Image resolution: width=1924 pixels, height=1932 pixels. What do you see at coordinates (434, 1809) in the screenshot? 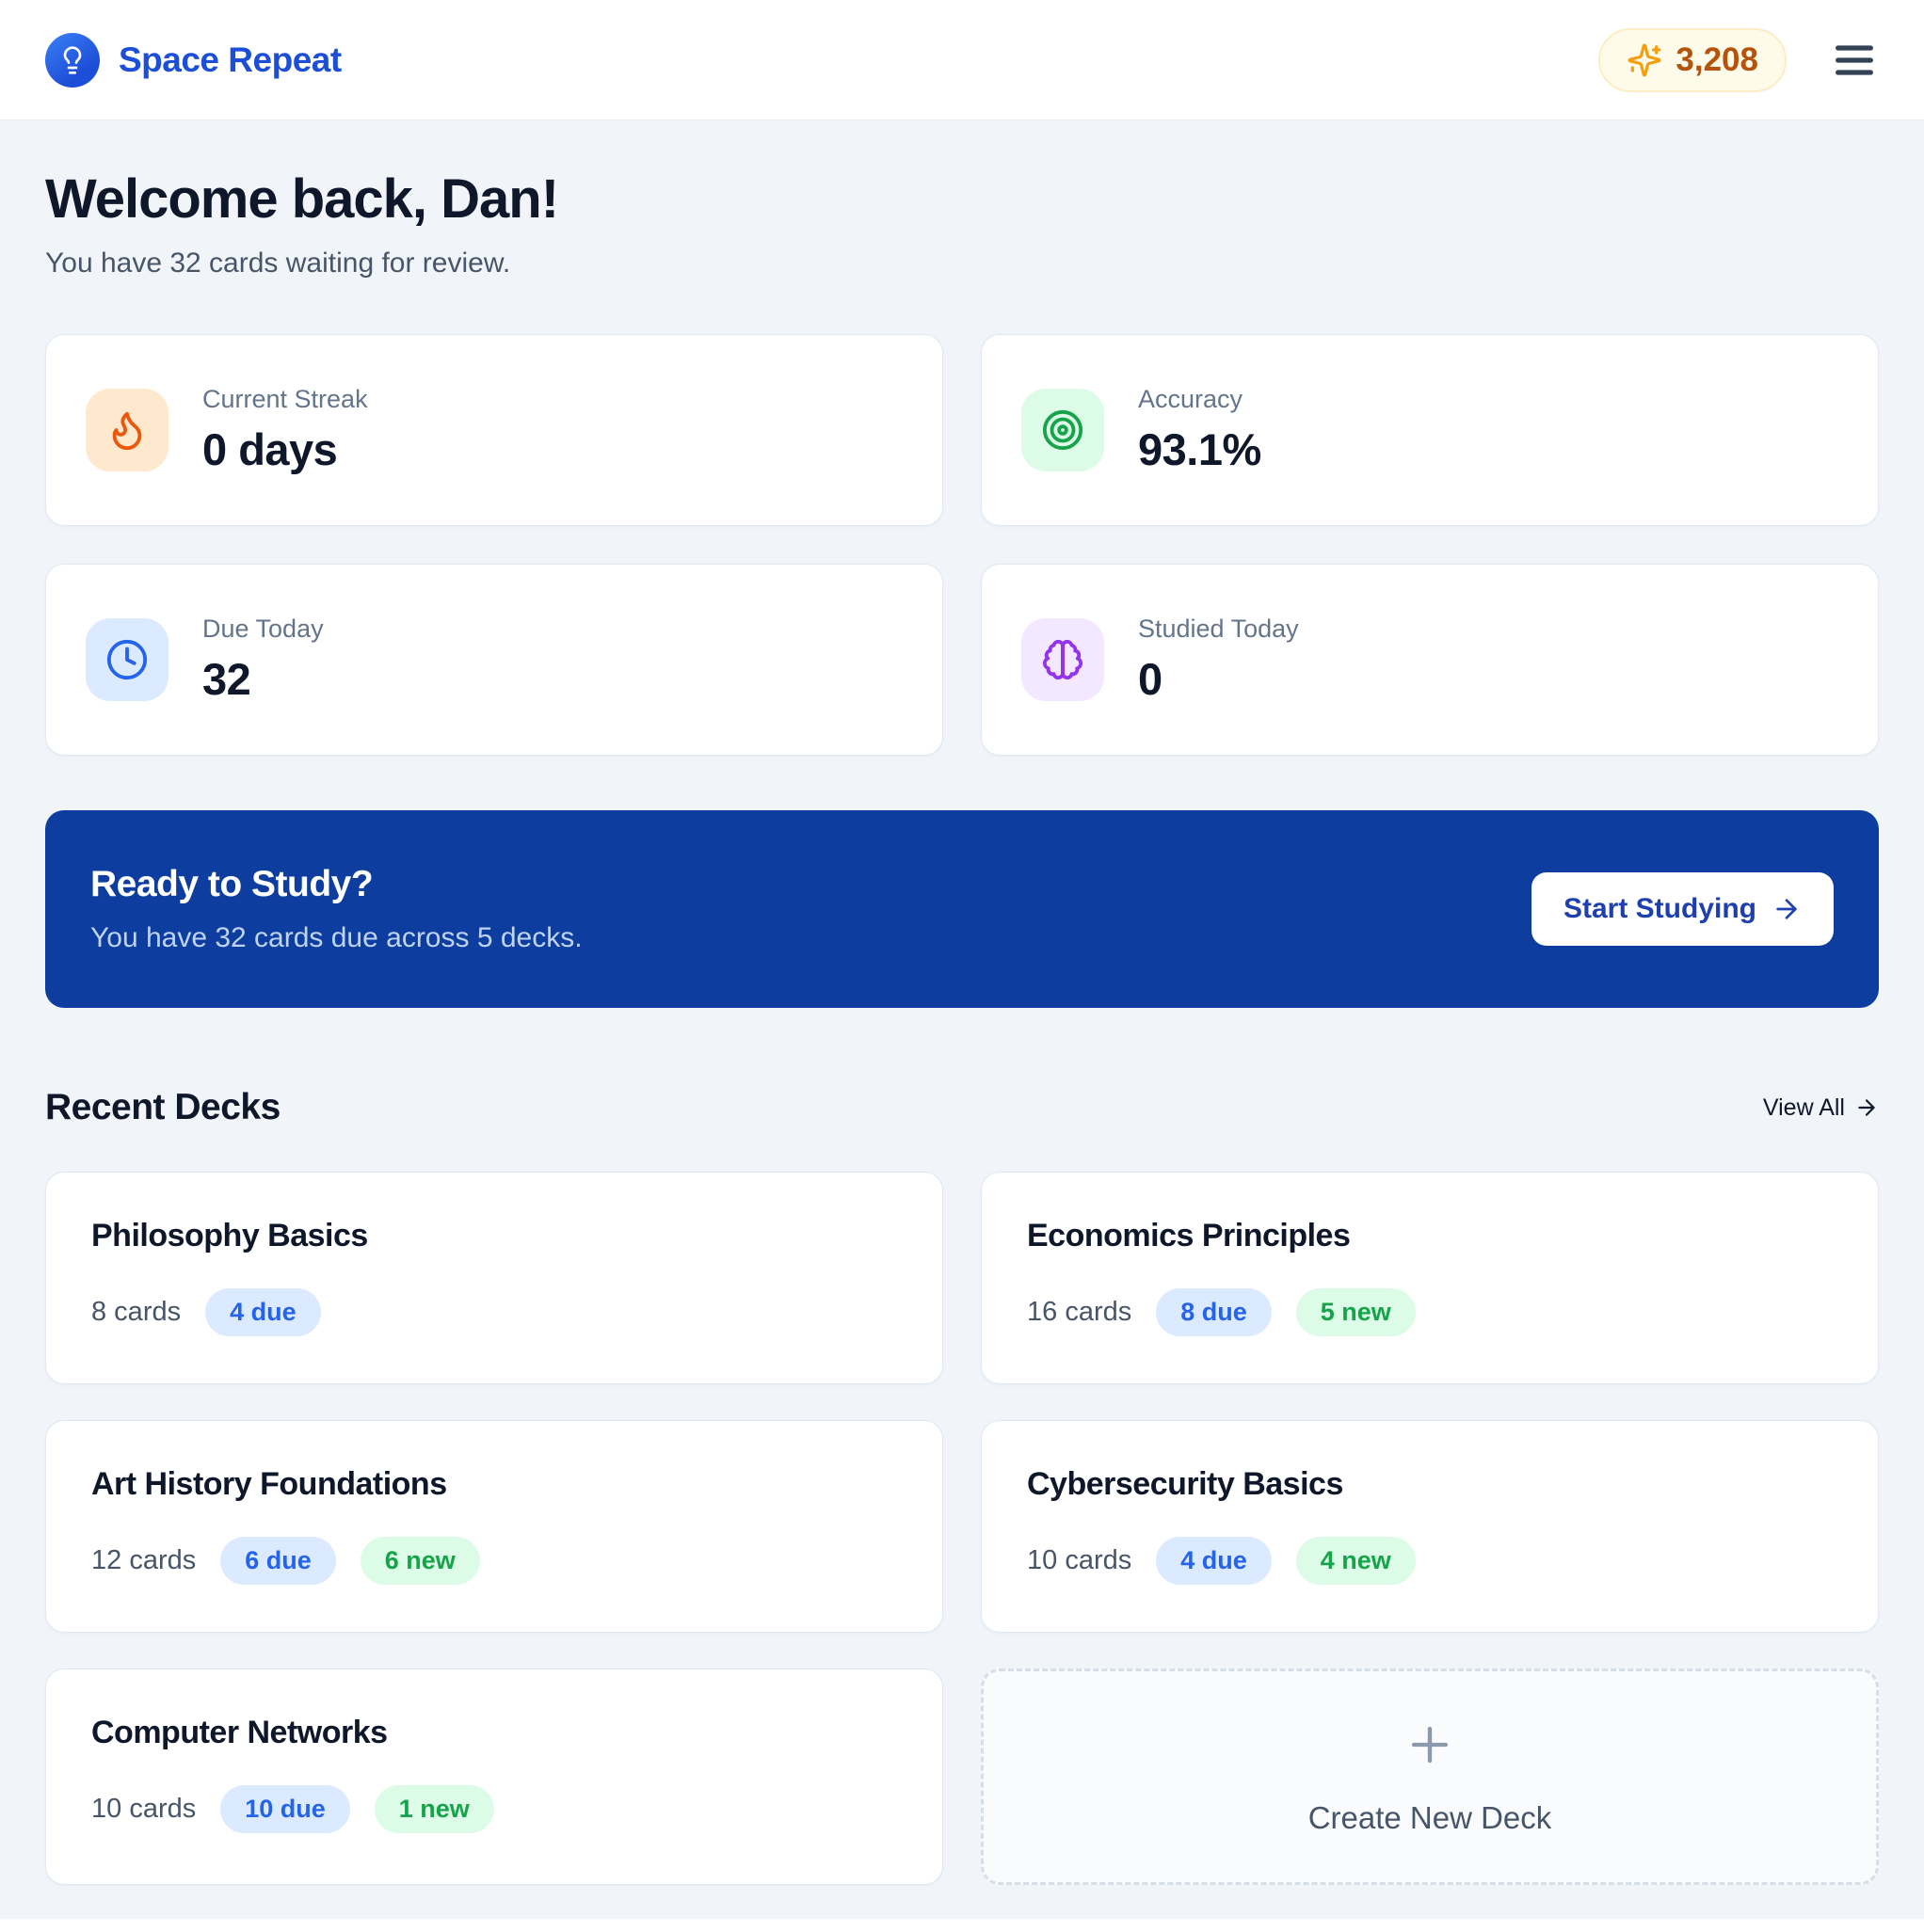
I see `deck-new-badge: 1 new` at bounding box center [434, 1809].